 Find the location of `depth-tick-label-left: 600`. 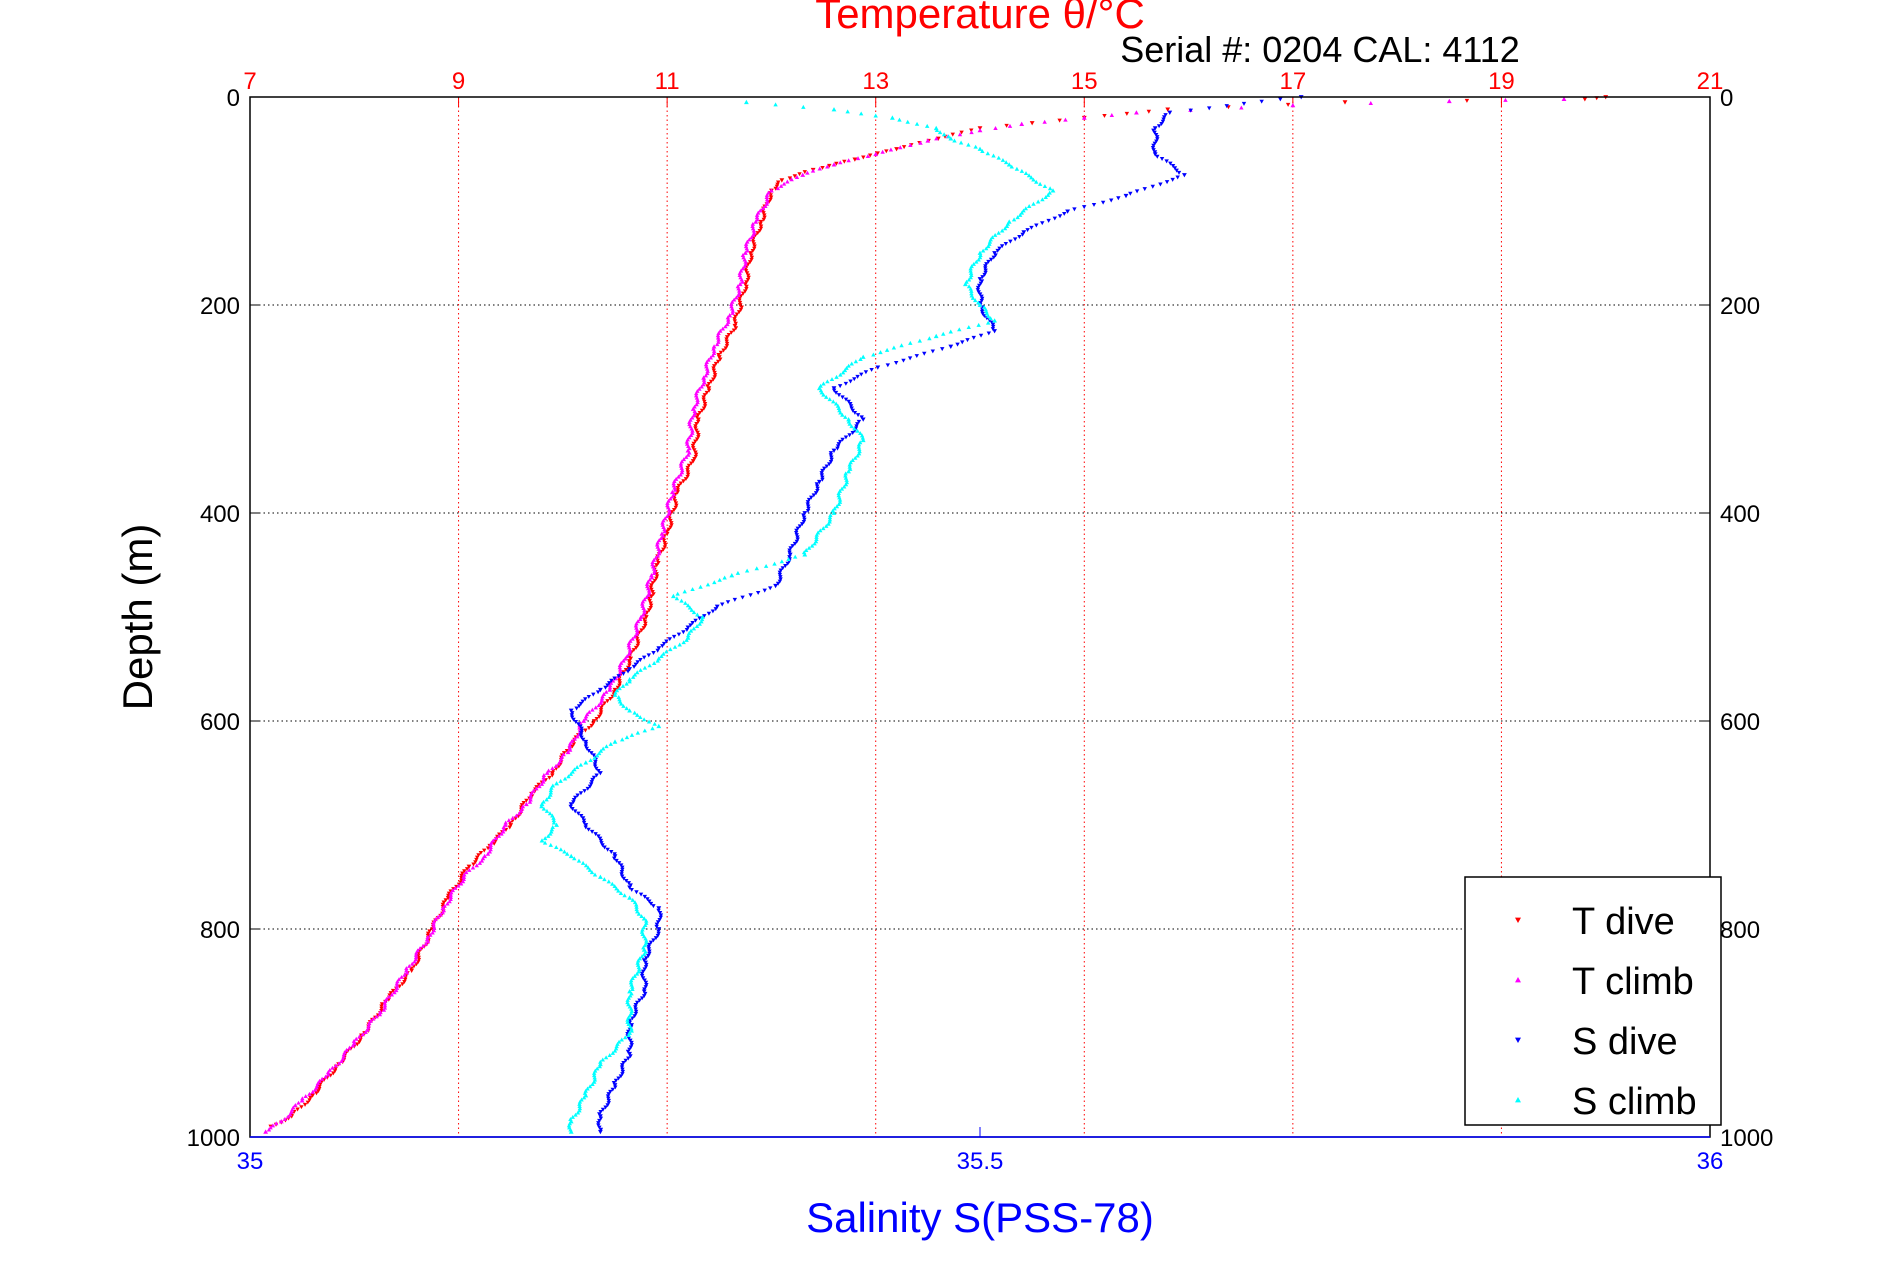

depth-tick-label-left: 600 is located at coordinates (220, 722).